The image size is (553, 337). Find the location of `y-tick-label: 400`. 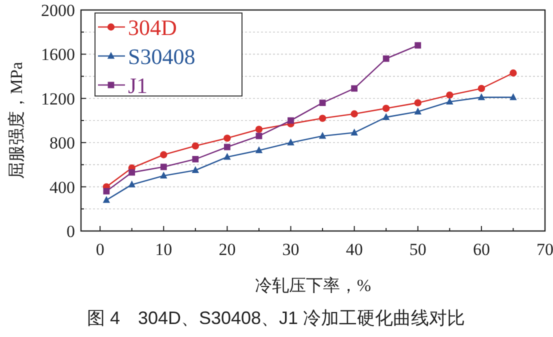

y-tick-label: 400 is located at coordinates (62, 187).